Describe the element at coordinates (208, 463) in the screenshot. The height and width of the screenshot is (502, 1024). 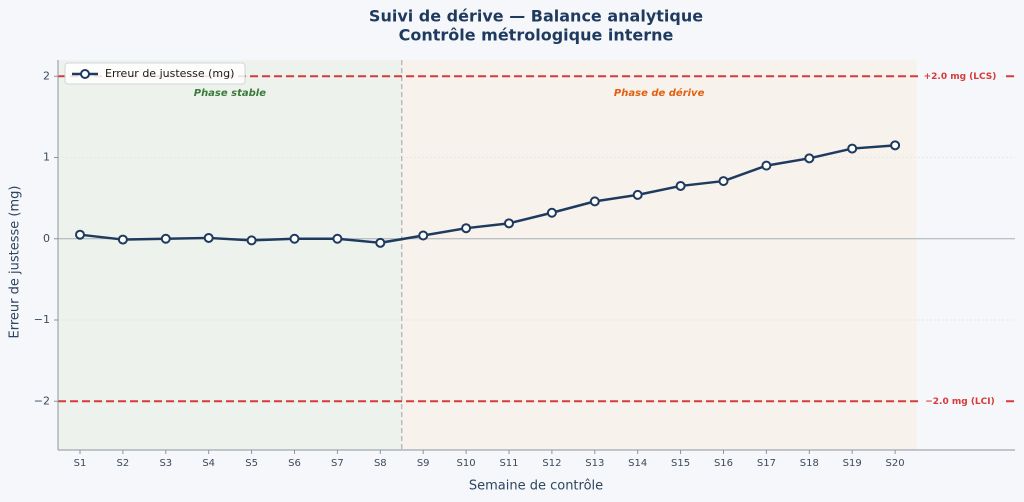
I see `x-tick-label: S4` at that location.